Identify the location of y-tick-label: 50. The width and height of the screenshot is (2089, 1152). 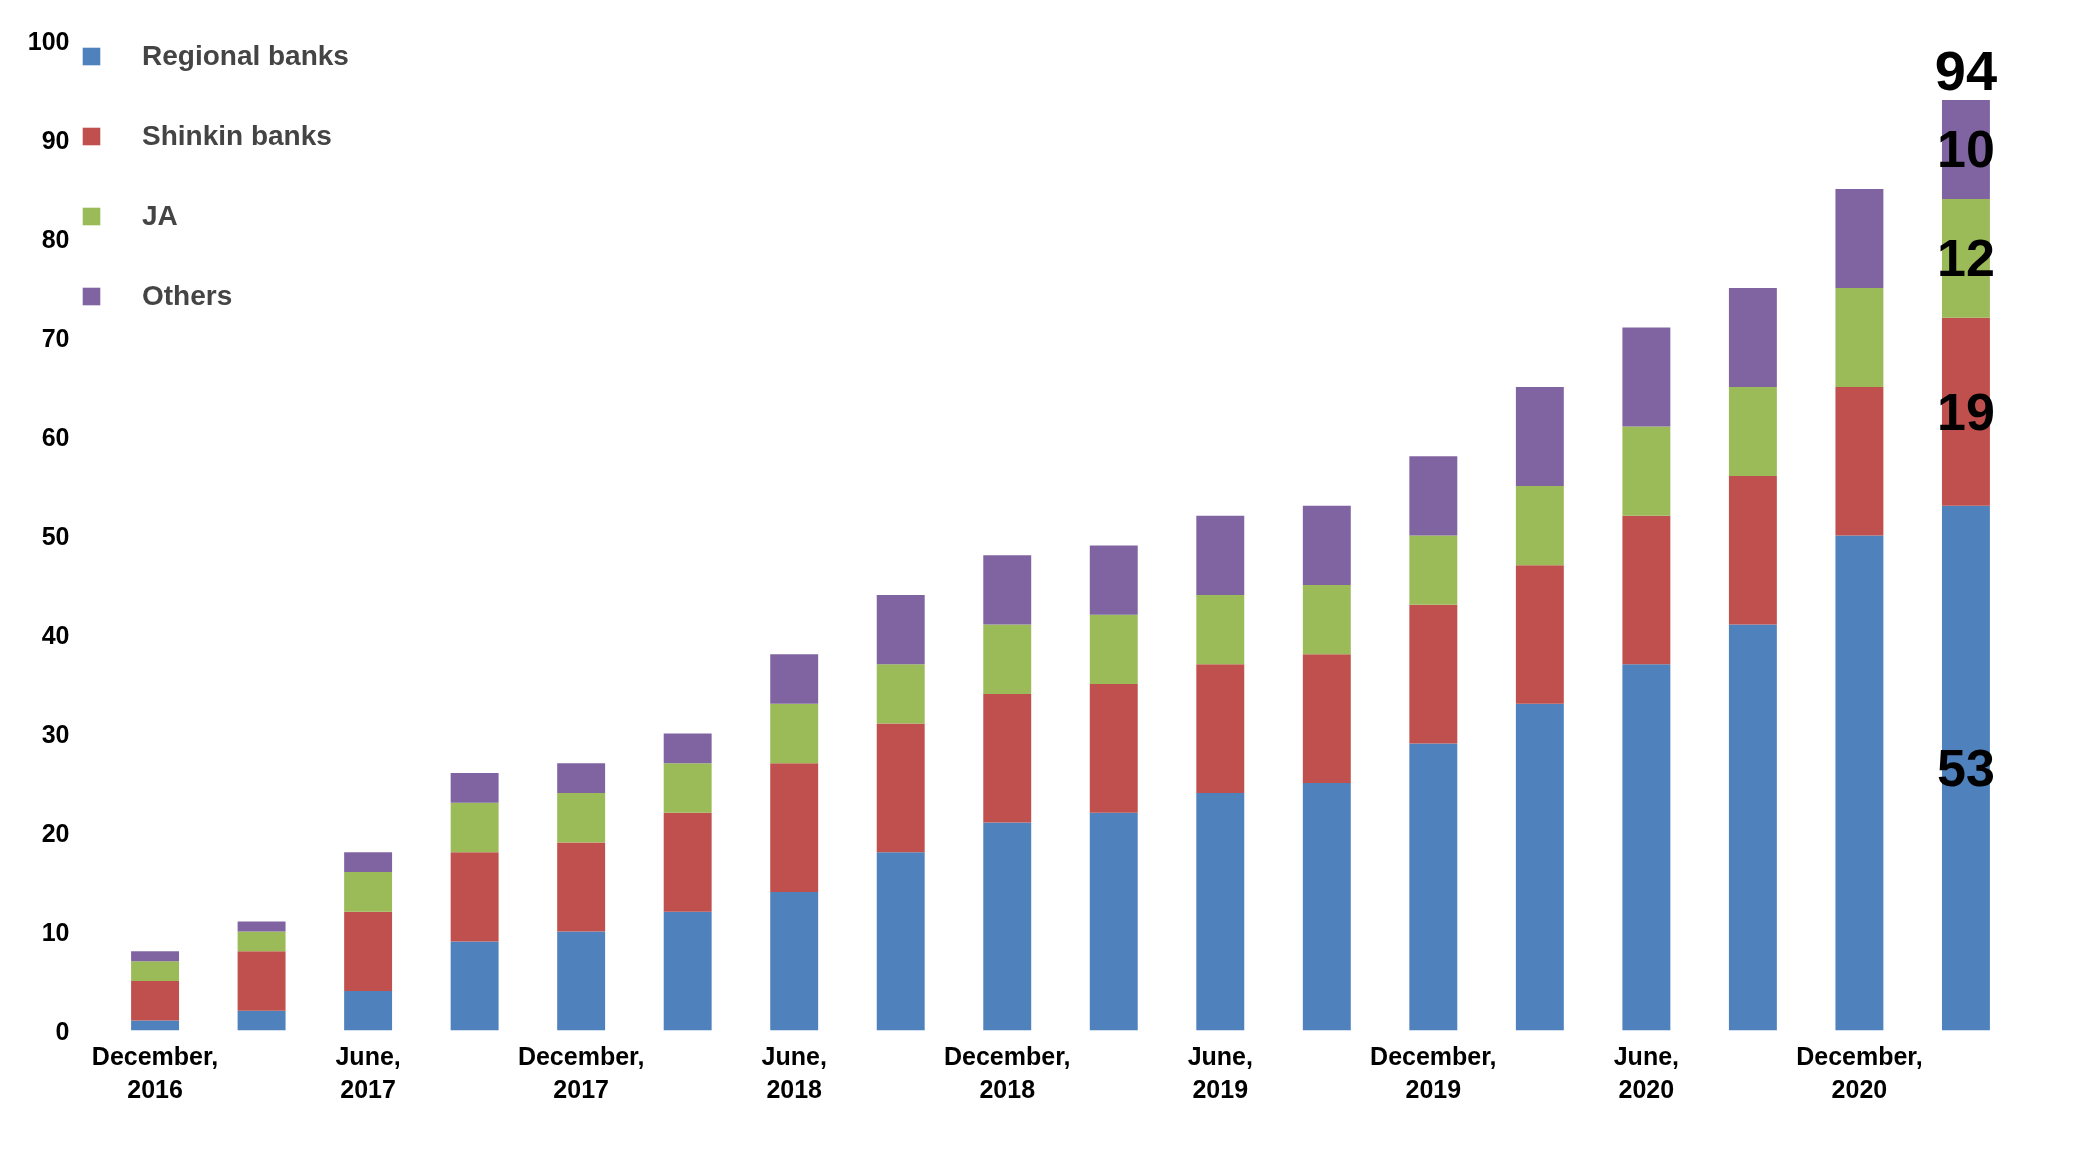
(55, 535).